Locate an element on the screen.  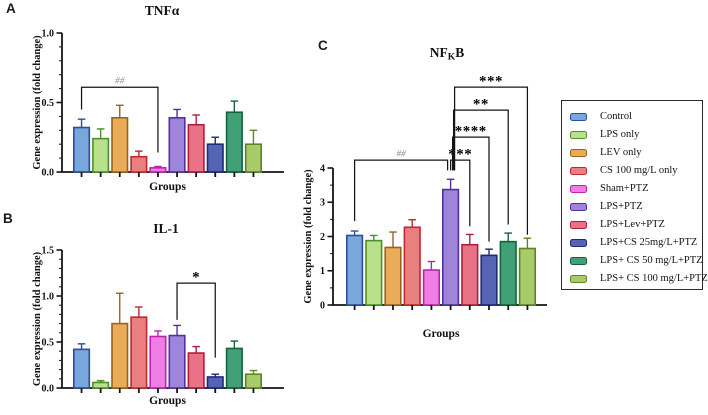
legend-item: LPS+PTZ is located at coordinates (636, 207).